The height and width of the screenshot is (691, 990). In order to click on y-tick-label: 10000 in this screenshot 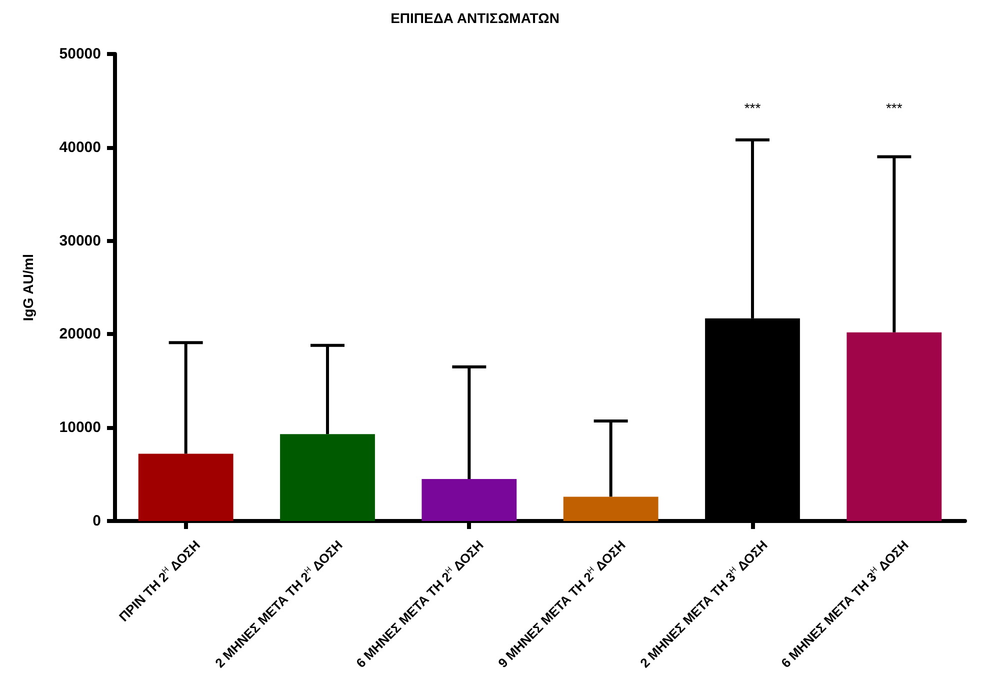, I will do `click(80, 427)`.